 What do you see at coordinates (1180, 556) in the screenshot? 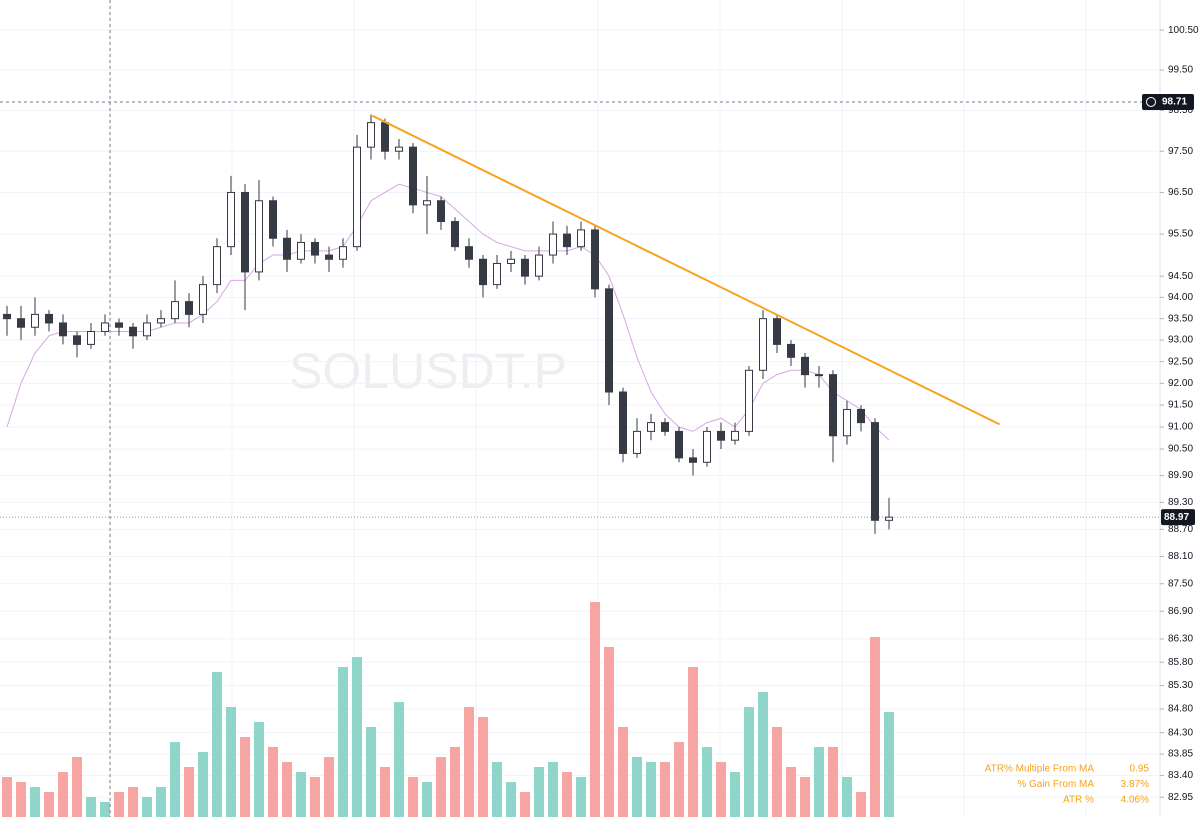
I see `y-tick-label: 88.10` at bounding box center [1180, 556].